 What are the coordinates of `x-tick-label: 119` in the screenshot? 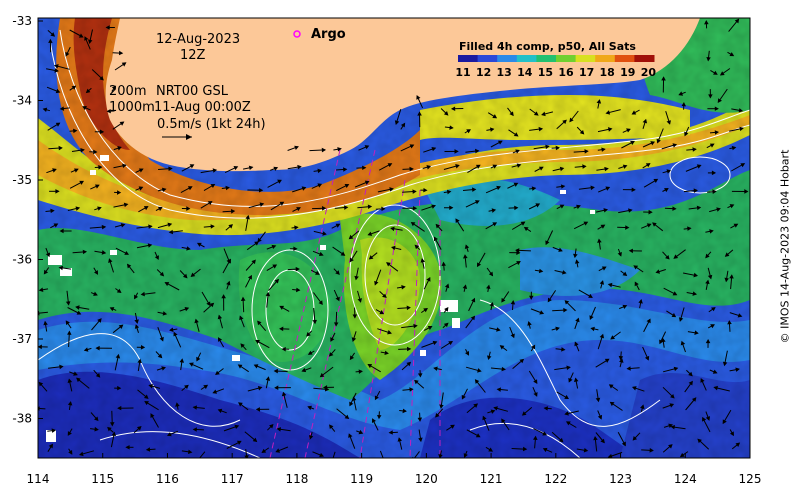 It's located at (361, 479).